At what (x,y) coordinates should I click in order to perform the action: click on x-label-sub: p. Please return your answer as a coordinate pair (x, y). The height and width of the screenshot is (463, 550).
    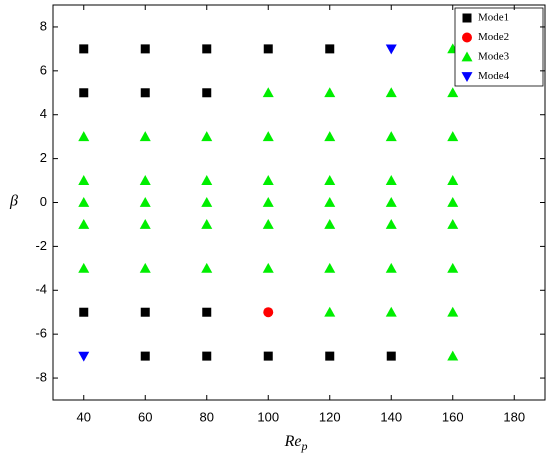
    Looking at the image, I should click on (303, 446).